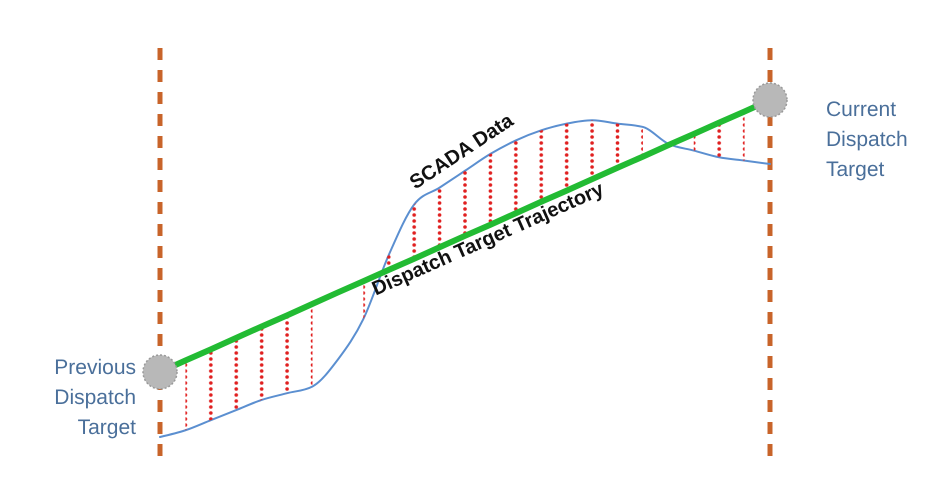 The image size is (940, 485). I want to click on text: Current Dispatch Target, so click(867, 139).